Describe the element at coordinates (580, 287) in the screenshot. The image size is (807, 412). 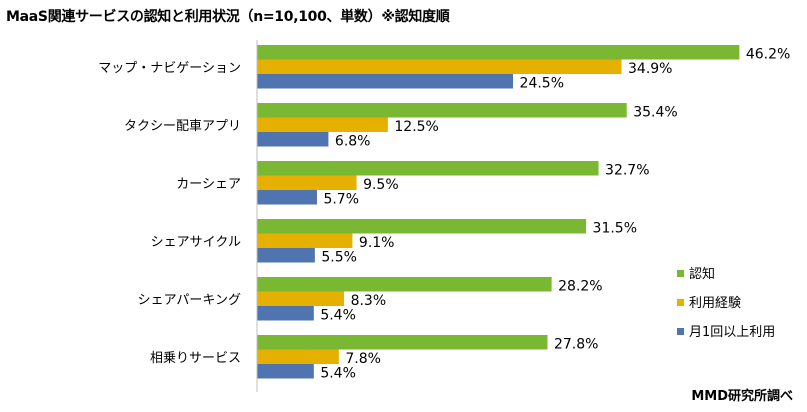
I see `data-label: 28.2%` at that location.